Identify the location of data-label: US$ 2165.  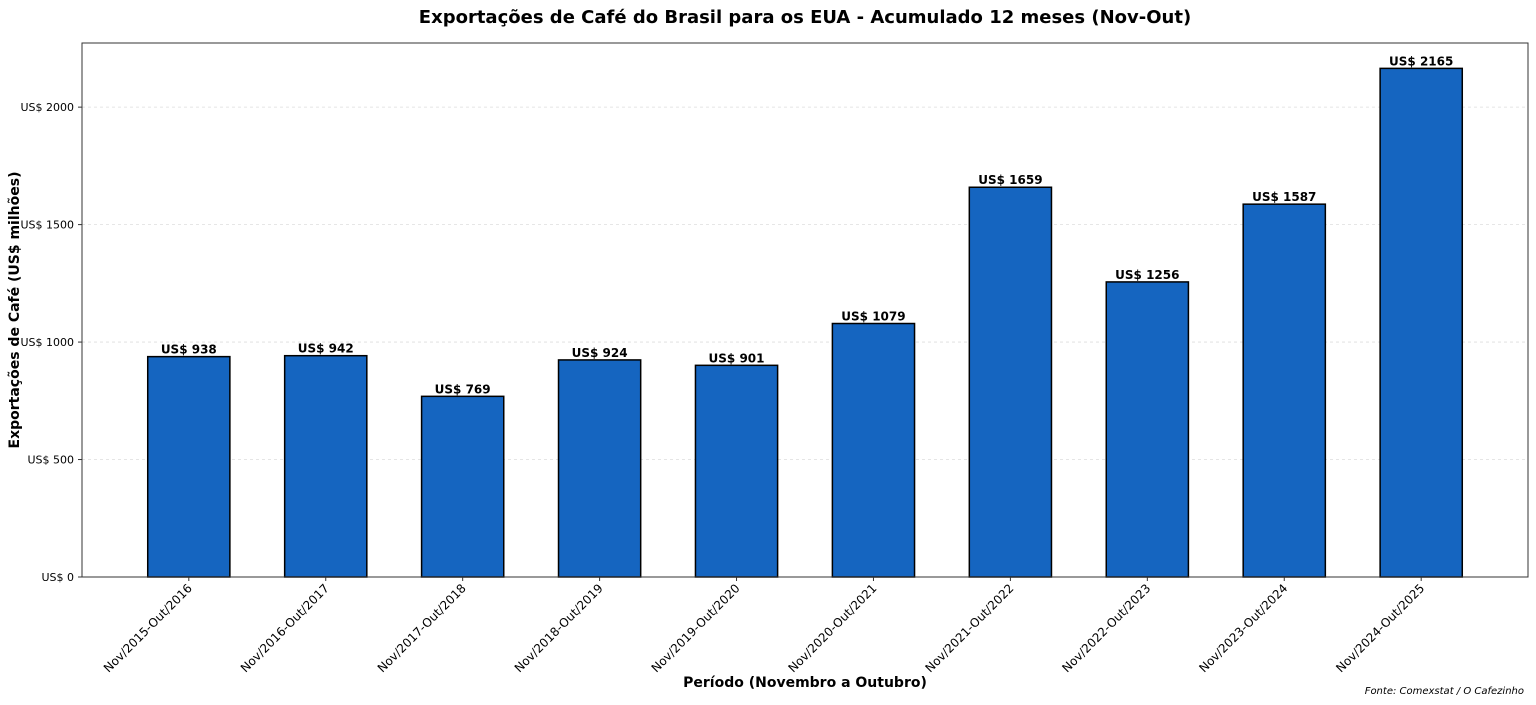
(1421, 61).